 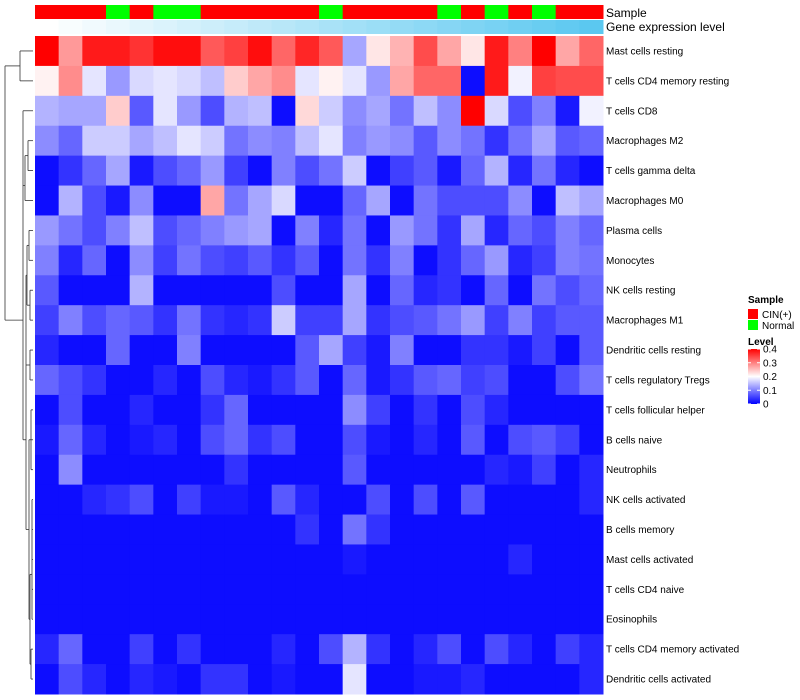 I want to click on row-label: Plasma cells, so click(x=634, y=231).